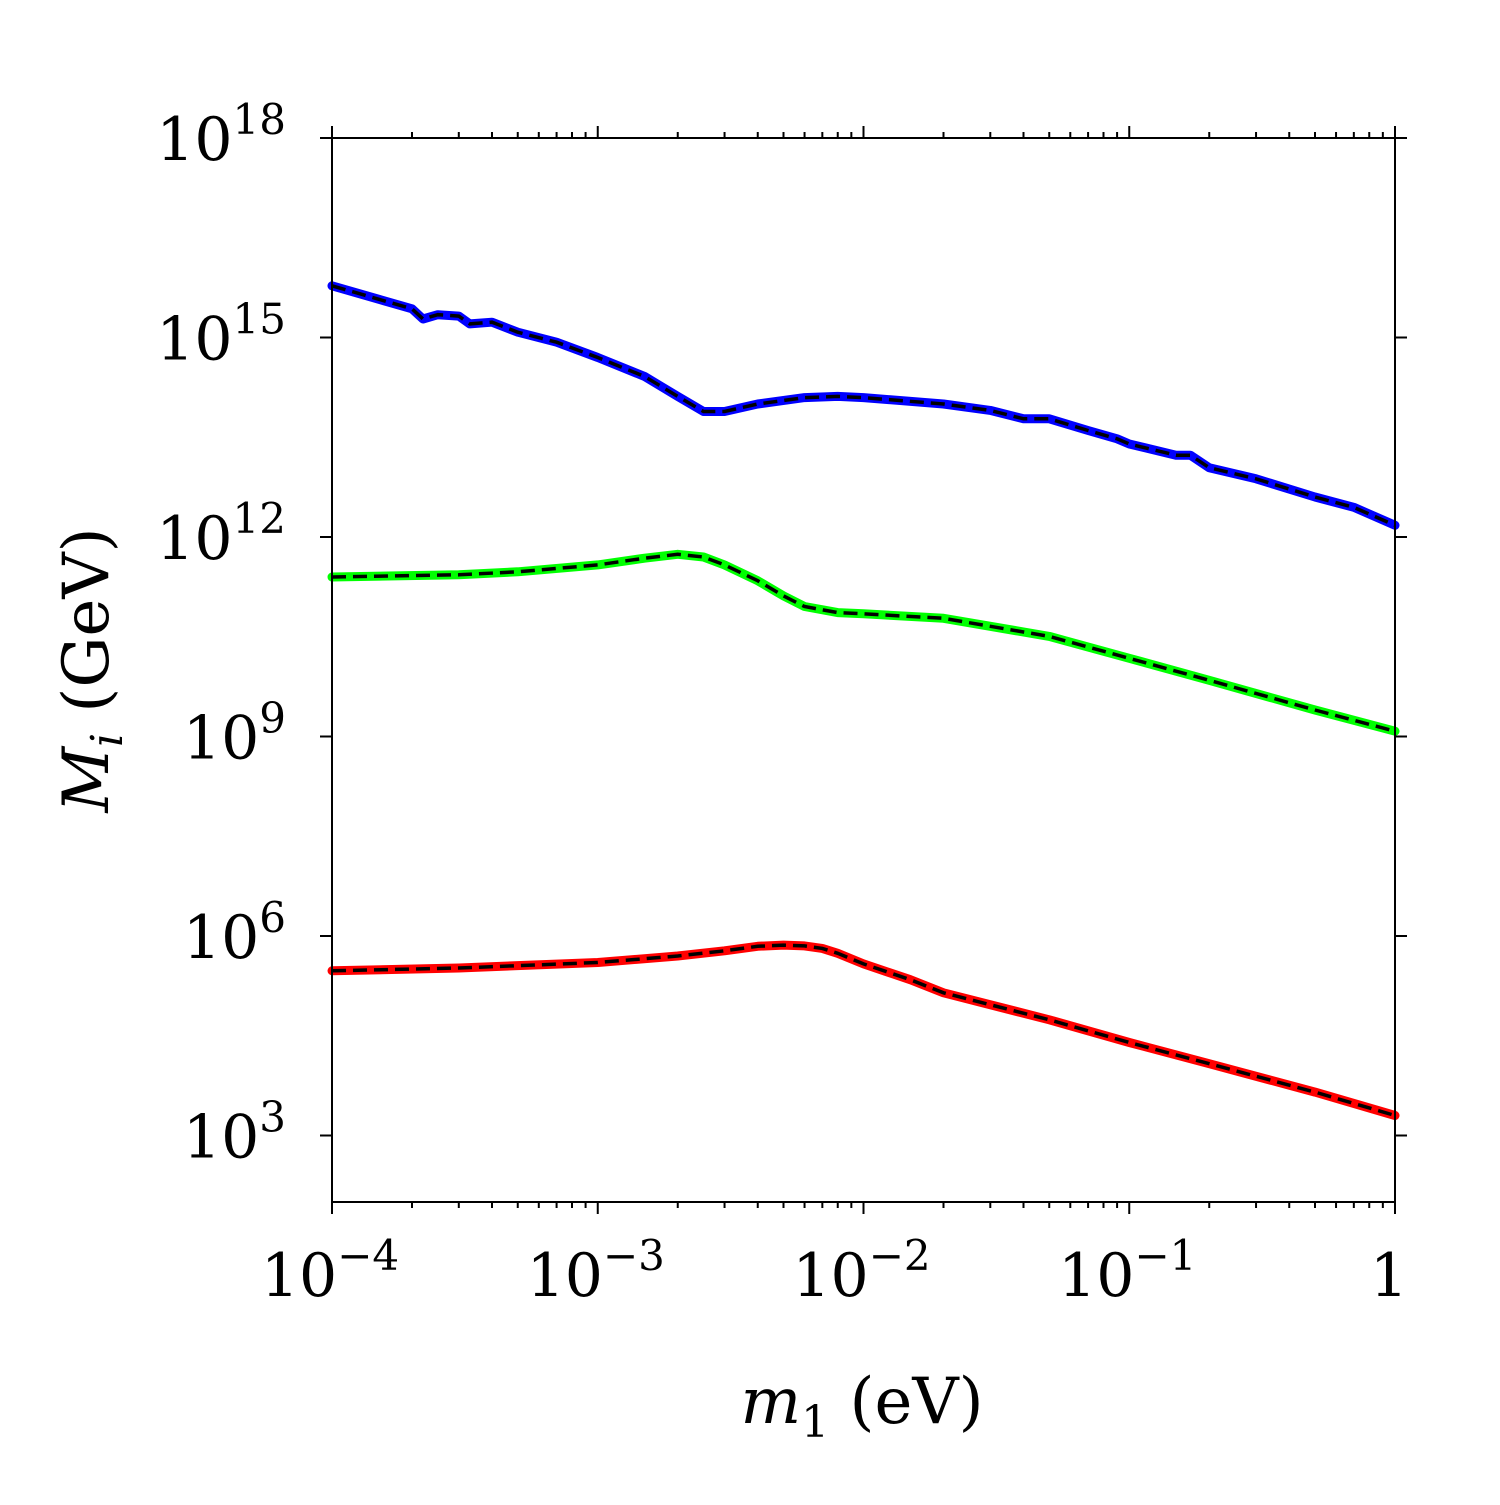 This screenshot has height=1505, width=1500. Describe the element at coordinates (634, 1255) in the screenshot. I see `x-tick-label-exp: −3` at that location.